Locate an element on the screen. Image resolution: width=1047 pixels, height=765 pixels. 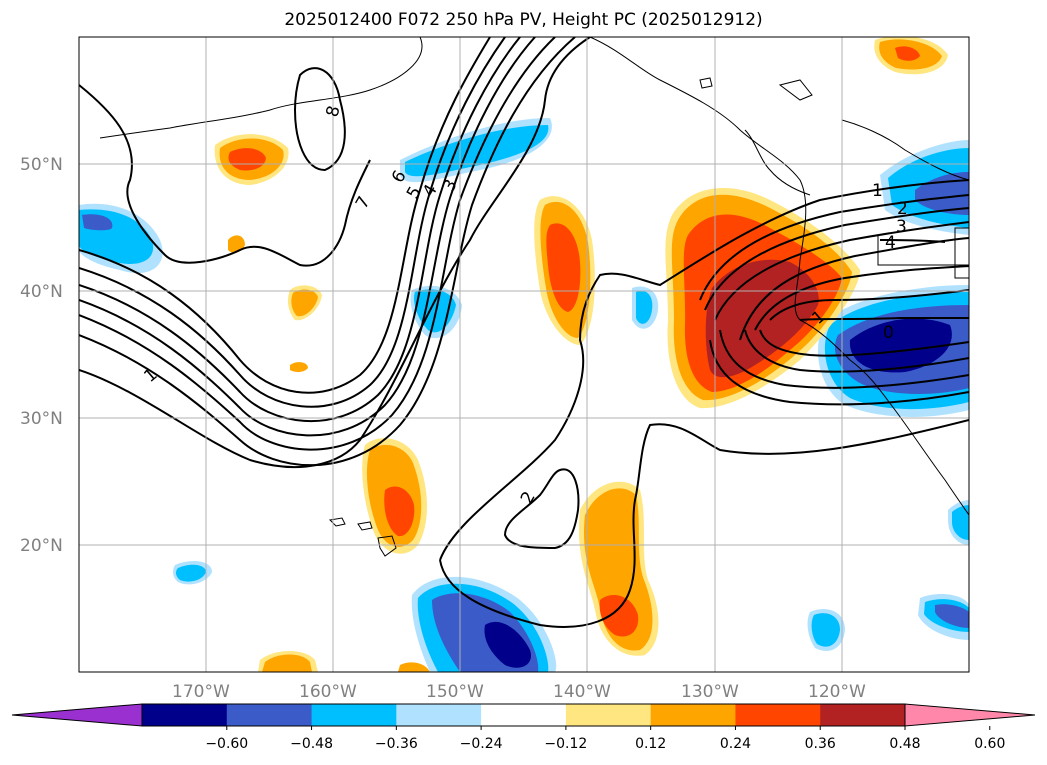
lon-label-160w: 160°W is located at coordinates (328, 692).